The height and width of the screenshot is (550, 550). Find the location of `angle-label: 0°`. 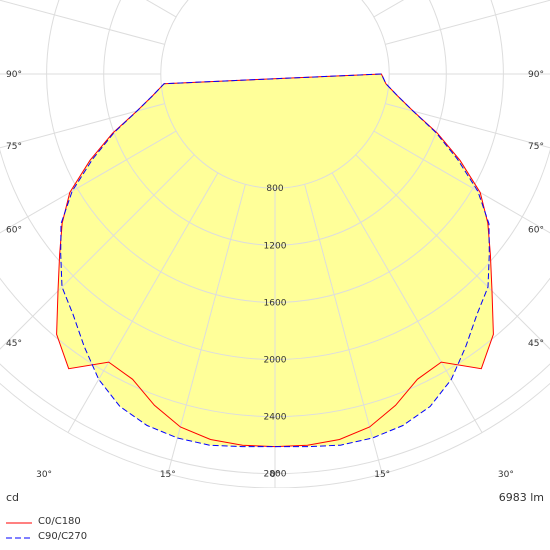

angle-label: 0° is located at coordinates (275, 475).